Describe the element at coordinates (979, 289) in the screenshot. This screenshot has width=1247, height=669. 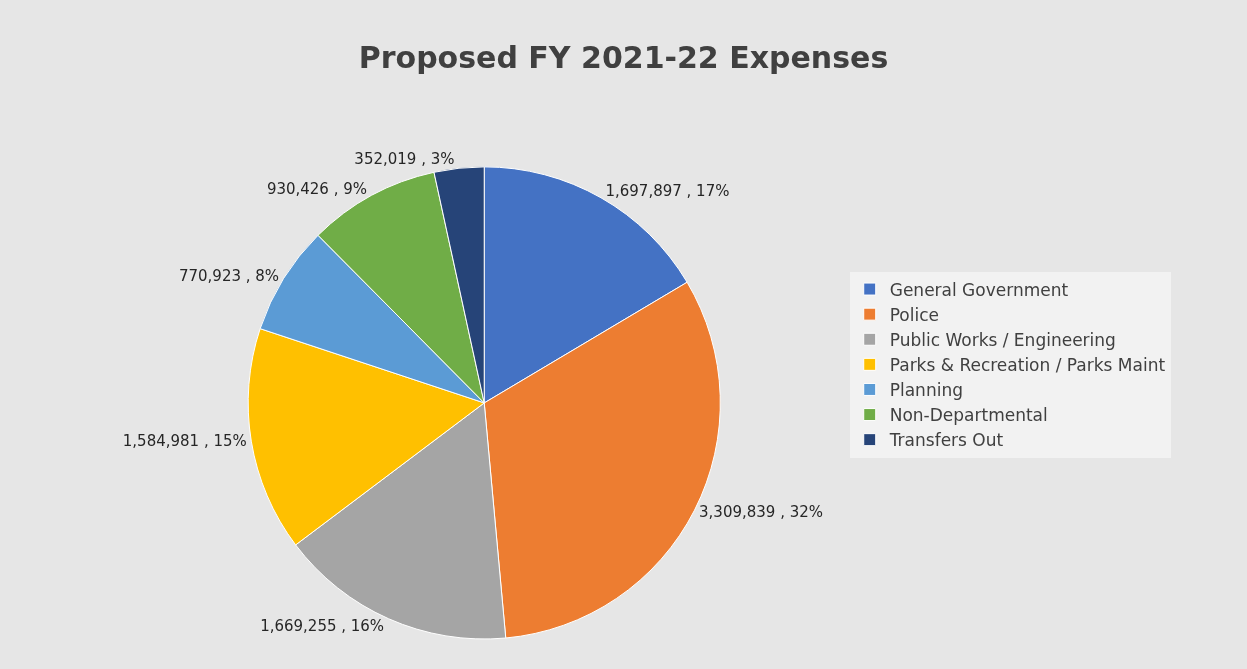
I see `legend-label: General Government` at that location.